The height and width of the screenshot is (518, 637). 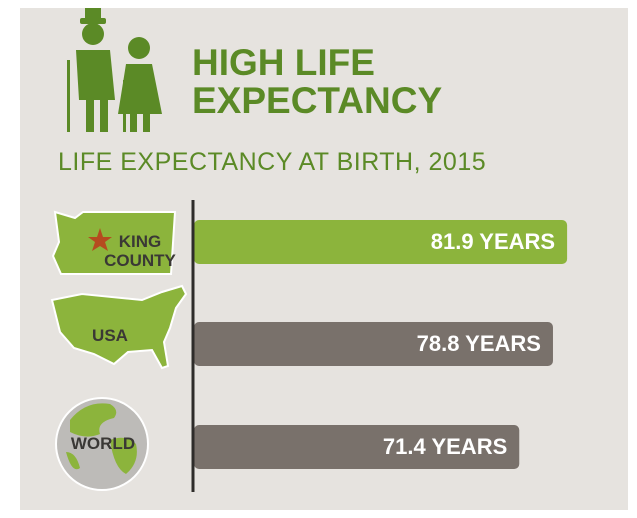 What do you see at coordinates (100, 239) in the screenshot?
I see `star-icon` at bounding box center [100, 239].